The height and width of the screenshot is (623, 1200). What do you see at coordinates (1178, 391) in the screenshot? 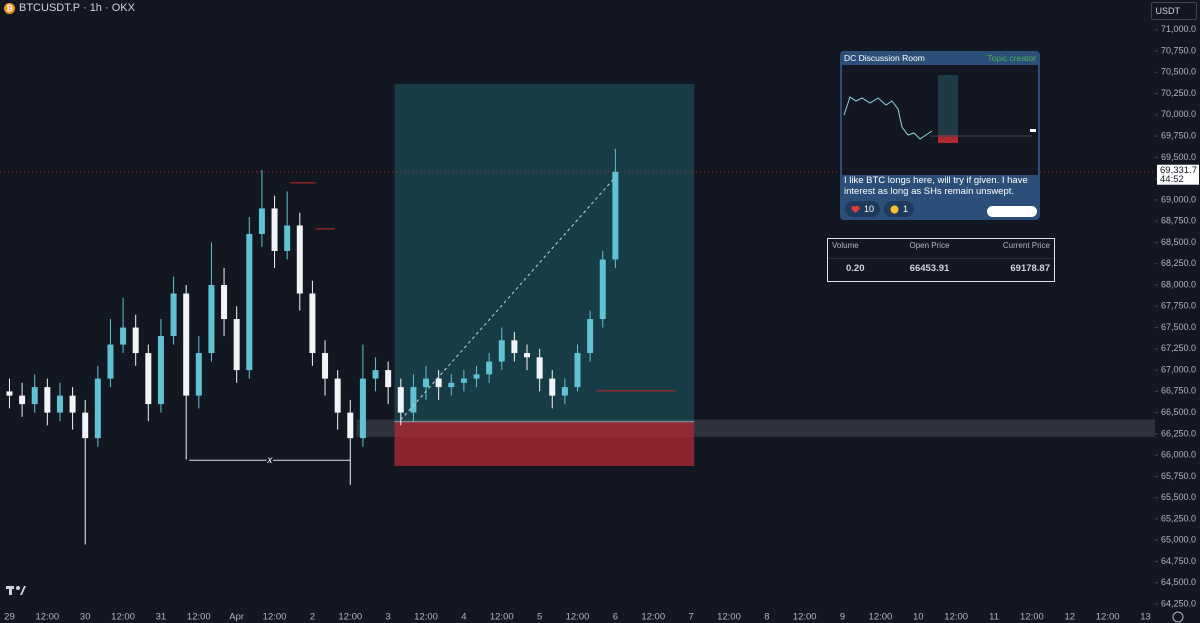
I see `y-tick-label: 66,750.0` at bounding box center [1178, 391].